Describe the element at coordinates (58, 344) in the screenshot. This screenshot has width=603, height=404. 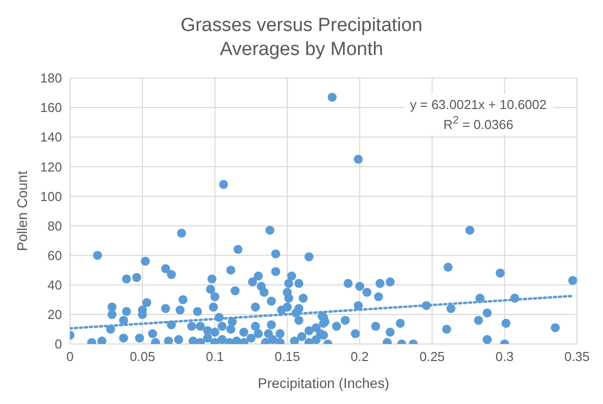
I see `y-tick-label: 0` at that location.